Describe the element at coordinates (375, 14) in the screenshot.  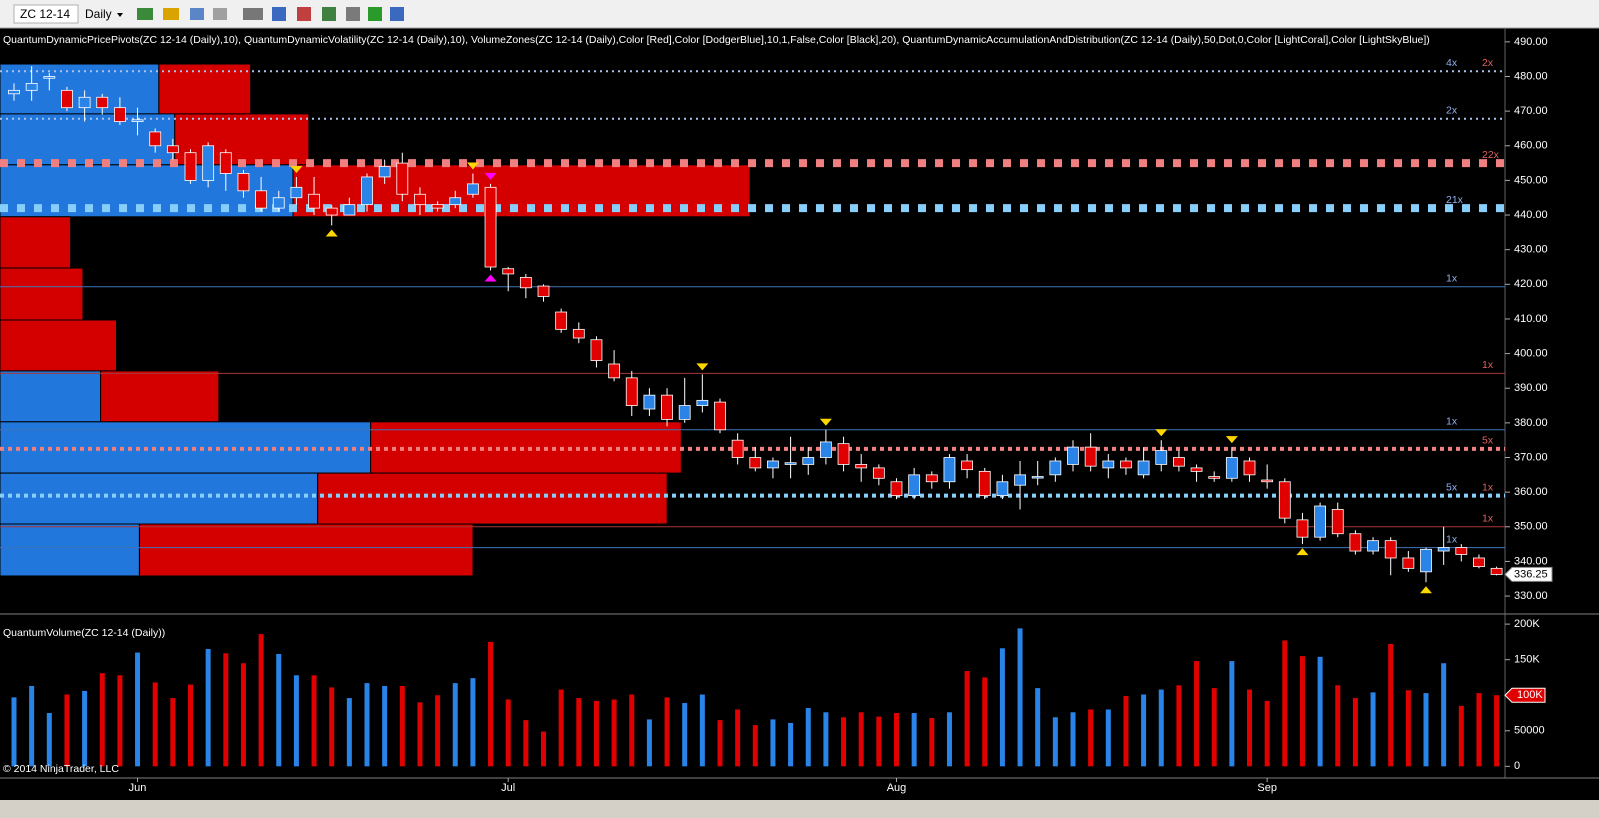
I see `orders-icon` at that location.